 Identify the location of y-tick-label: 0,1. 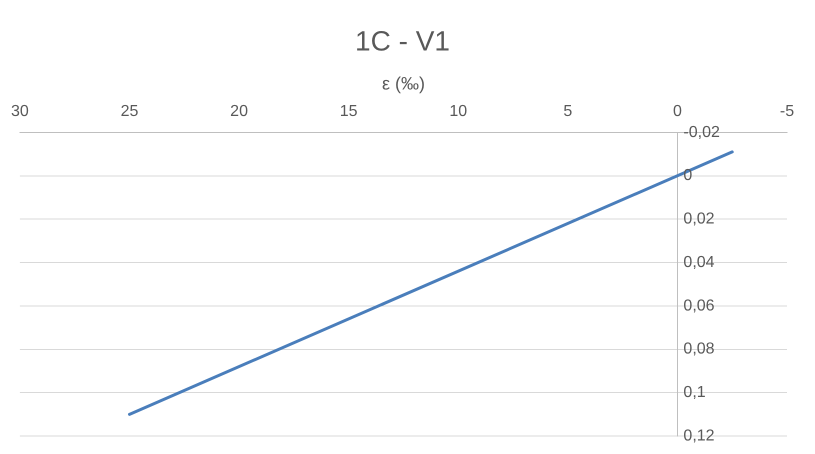
(694, 393).